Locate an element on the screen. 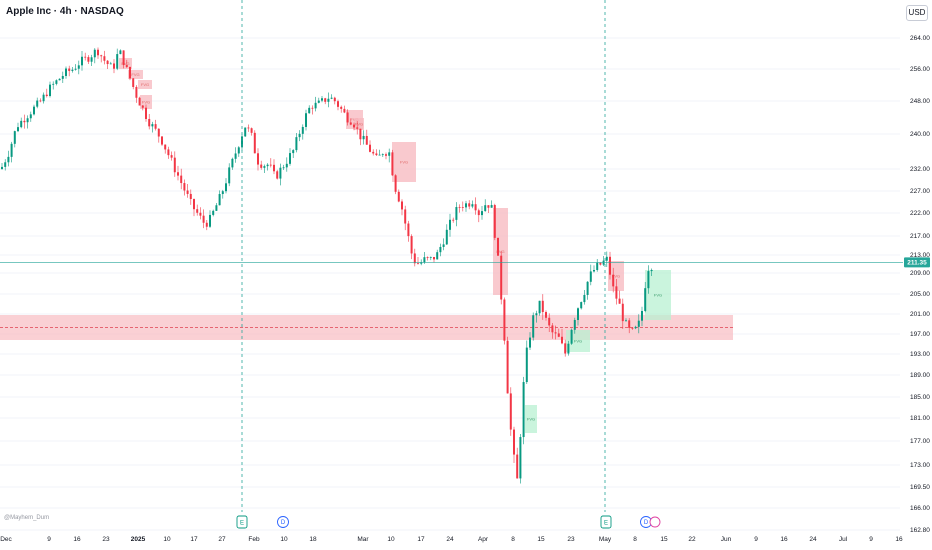 The height and width of the screenshot is (550, 932). y-tick-label: 240.00 is located at coordinates (920, 134).